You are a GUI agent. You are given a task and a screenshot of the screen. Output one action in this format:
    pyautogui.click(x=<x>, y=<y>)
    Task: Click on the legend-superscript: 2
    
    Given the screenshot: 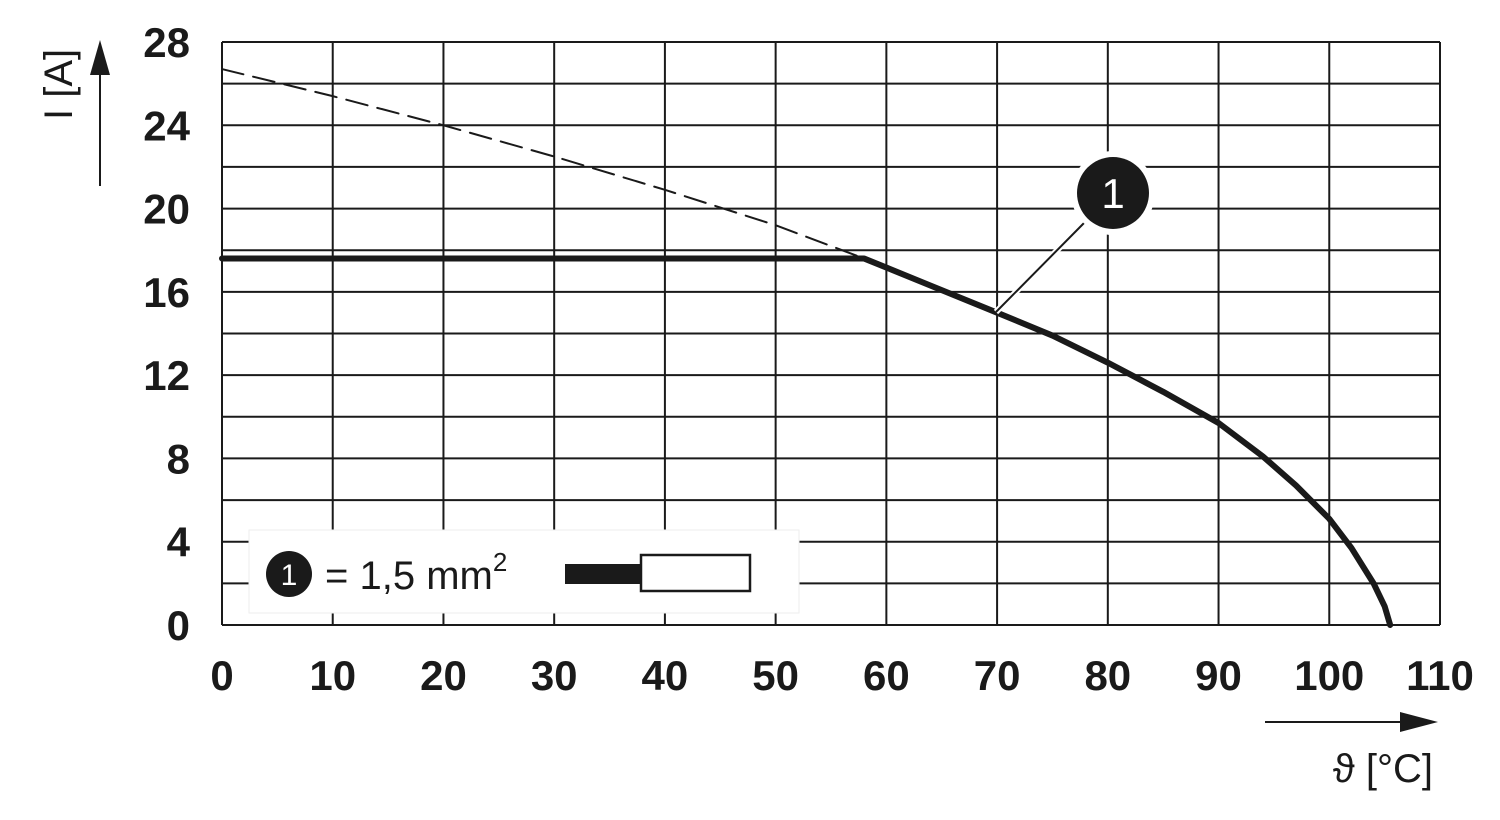 What is the action you would take?
    pyautogui.click(x=500, y=562)
    